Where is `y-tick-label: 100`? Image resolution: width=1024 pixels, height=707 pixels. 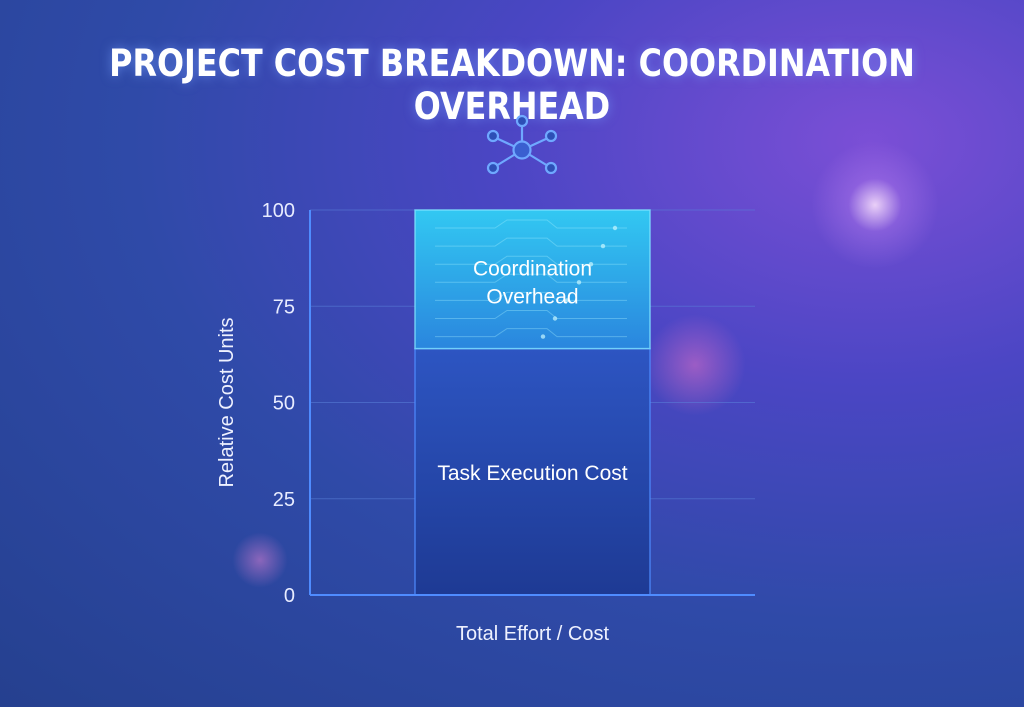 y-tick-label: 100 is located at coordinates (278, 211).